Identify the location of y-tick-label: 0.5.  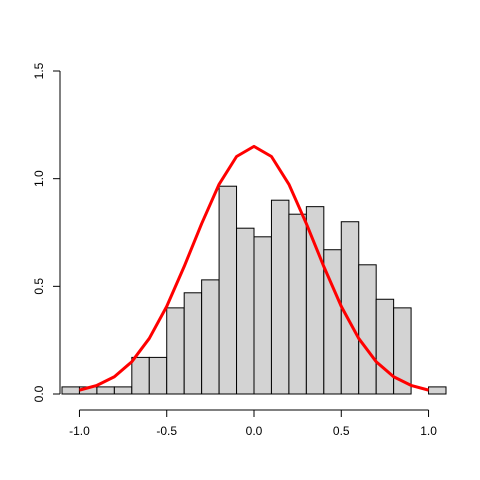
(39, 286).